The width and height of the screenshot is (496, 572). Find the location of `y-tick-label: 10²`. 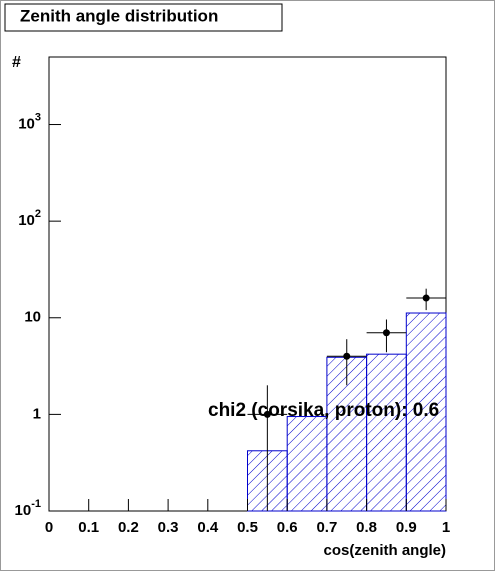

y-tick-label: 10² is located at coordinates (29, 218).